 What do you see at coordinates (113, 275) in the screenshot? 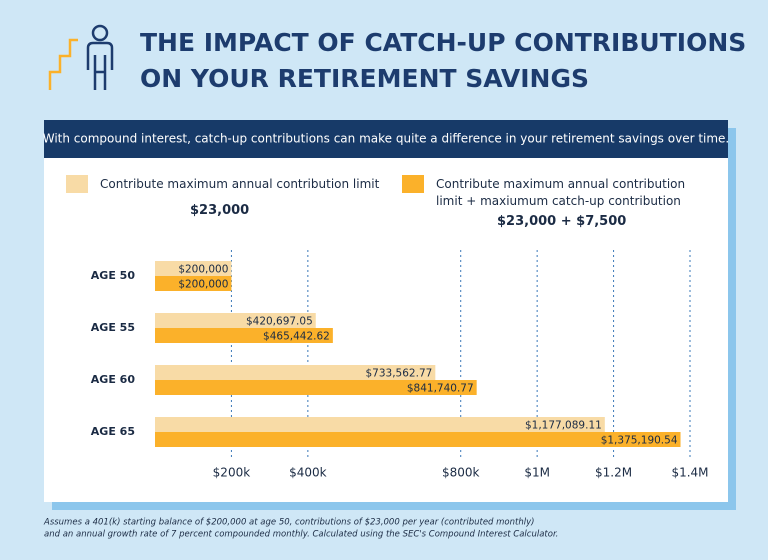
I see `y-tick-label: AGE 50` at bounding box center [113, 275].